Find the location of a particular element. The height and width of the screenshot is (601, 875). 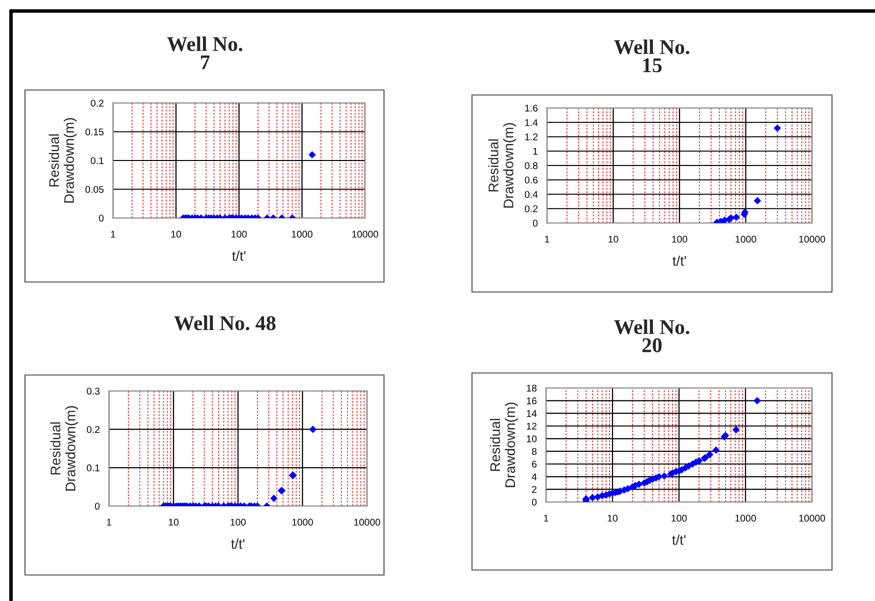

y-tick-label: 4 is located at coordinates (534, 477).